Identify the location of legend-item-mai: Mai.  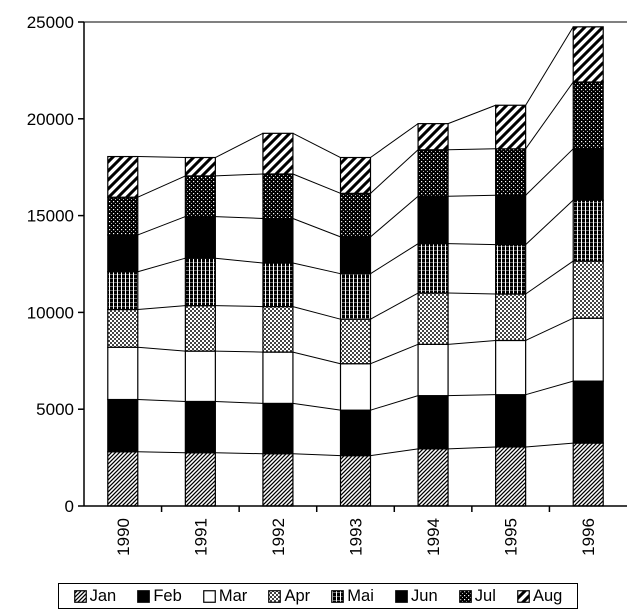
(352, 596).